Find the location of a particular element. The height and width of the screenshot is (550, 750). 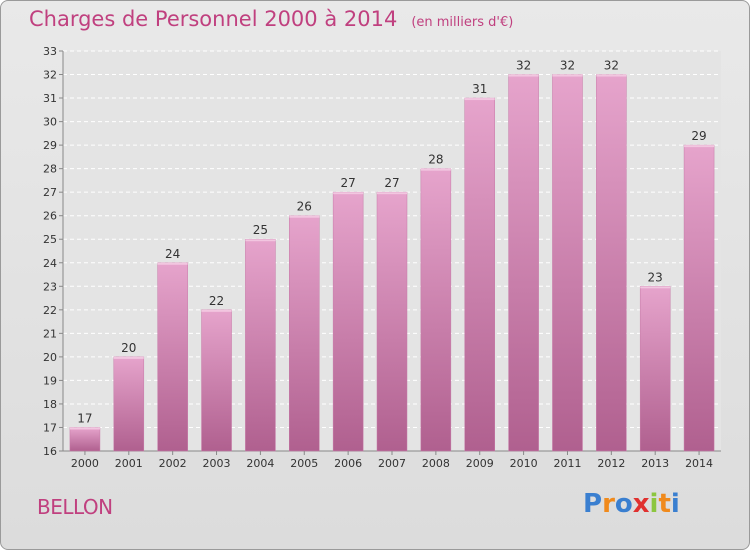

x-tick-label: 2003 is located at coordinates (217, 463).